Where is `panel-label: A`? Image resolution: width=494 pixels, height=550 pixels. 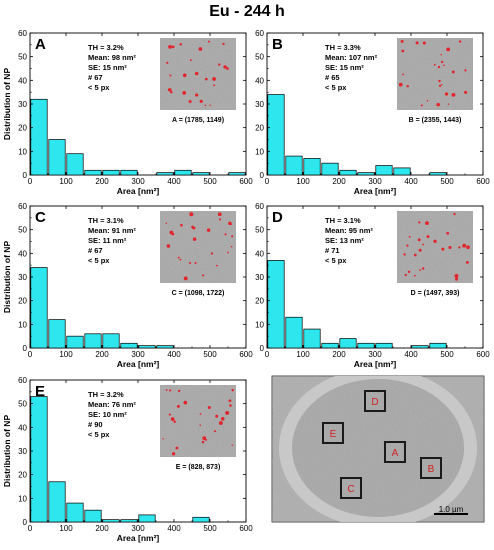
panel-label: A is located at coordinates (40, 44).